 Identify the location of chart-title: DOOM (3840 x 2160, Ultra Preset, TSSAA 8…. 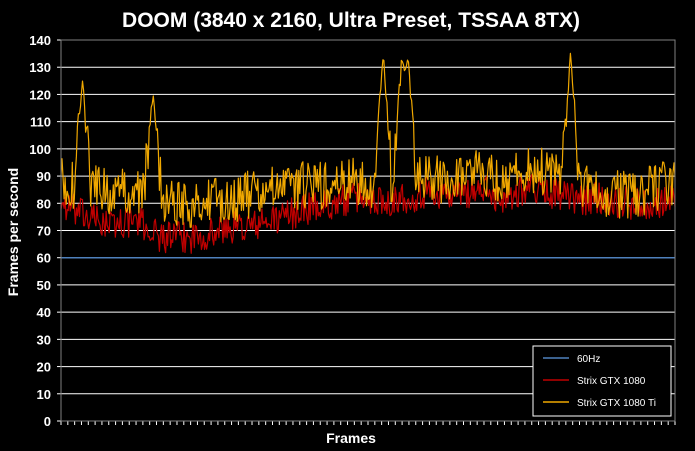
(351, 20).